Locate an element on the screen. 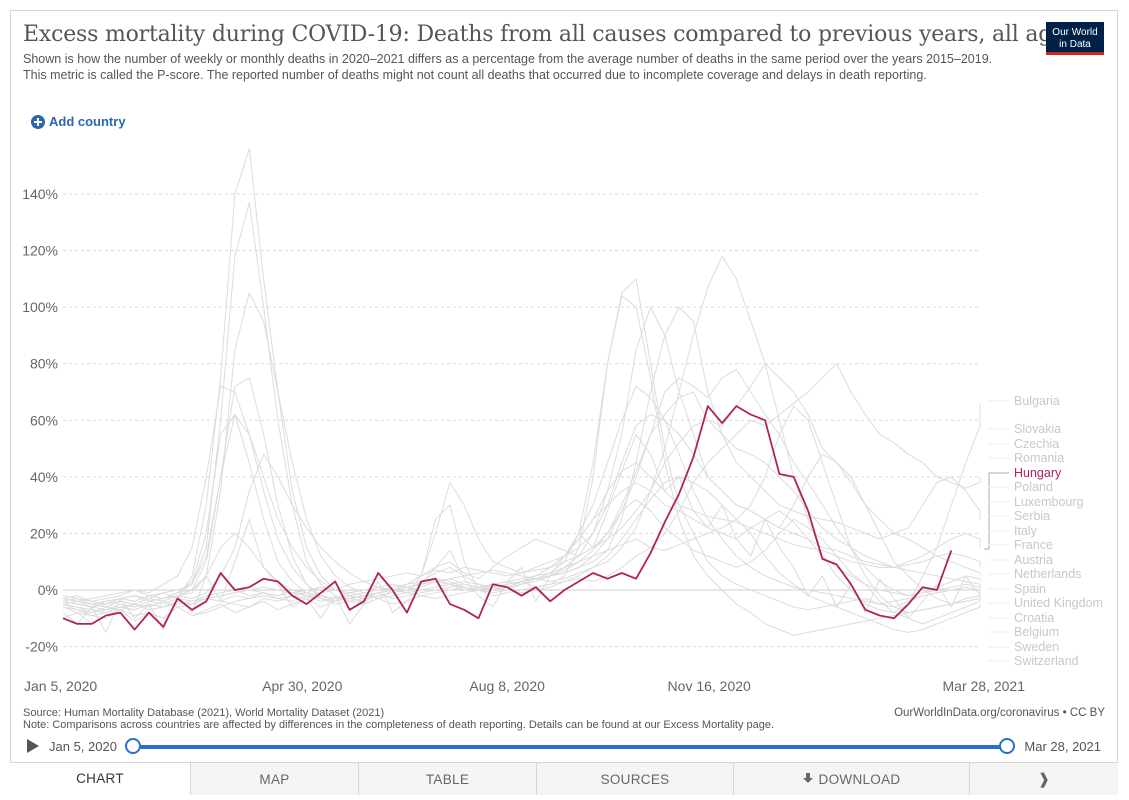  tab-download: DOWNLOAD is located at coordinates (851, 779).